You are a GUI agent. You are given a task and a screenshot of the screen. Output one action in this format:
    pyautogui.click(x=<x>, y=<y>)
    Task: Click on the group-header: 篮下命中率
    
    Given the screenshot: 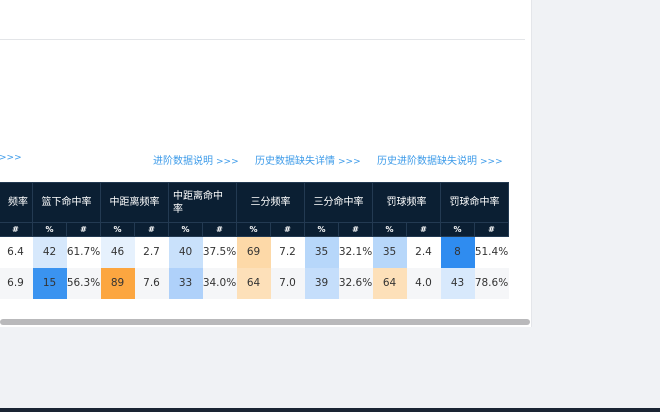 What is the action you would take?
    pyautogui.click(x=66, y=202)
    